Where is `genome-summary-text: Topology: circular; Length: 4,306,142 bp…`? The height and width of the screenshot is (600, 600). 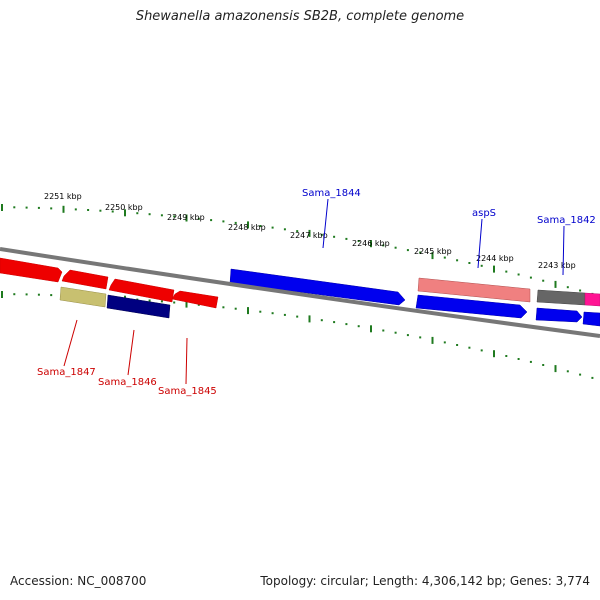 genome-summary-text: Topology: circular; Length: 4,306,142 bp… is located at coordinates (425, 581).